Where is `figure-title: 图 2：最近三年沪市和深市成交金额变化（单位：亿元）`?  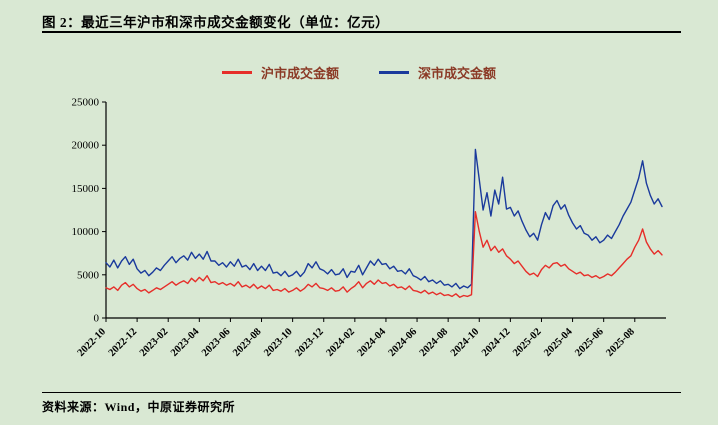 figure-title: 图 2：最近三年沪市和深市成交金额变化（单位：亿元） is located at coordinates (216, 22).